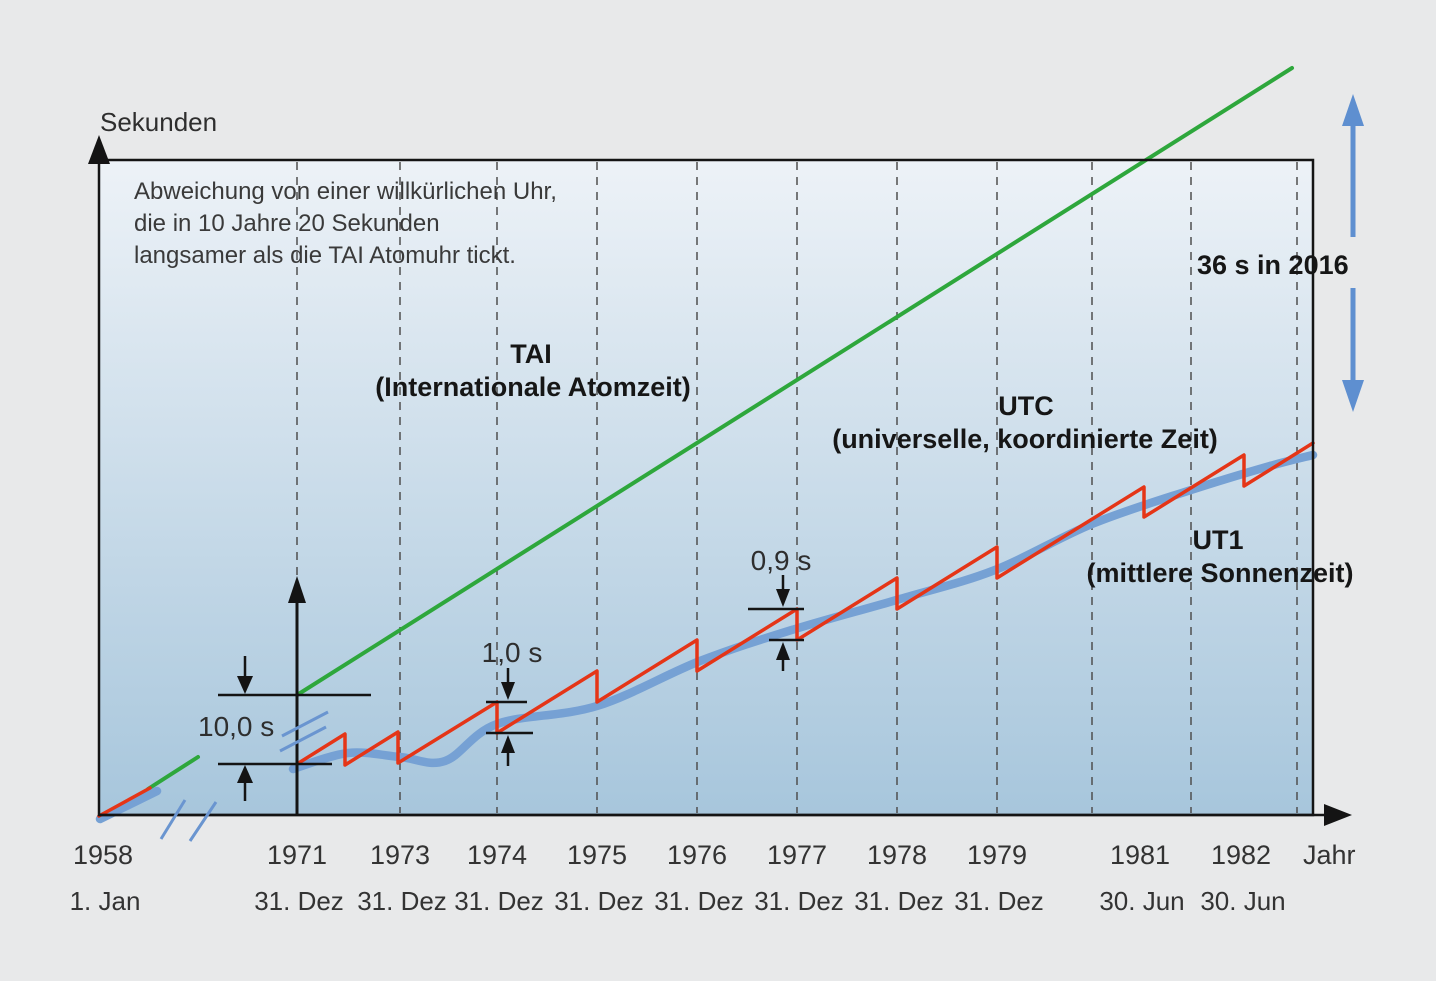 The width and height of the screenshot is (1436, 981). I want to click on chart-note-line2: die in 10 Jahre 20 Sekunden, so click(287, 223).